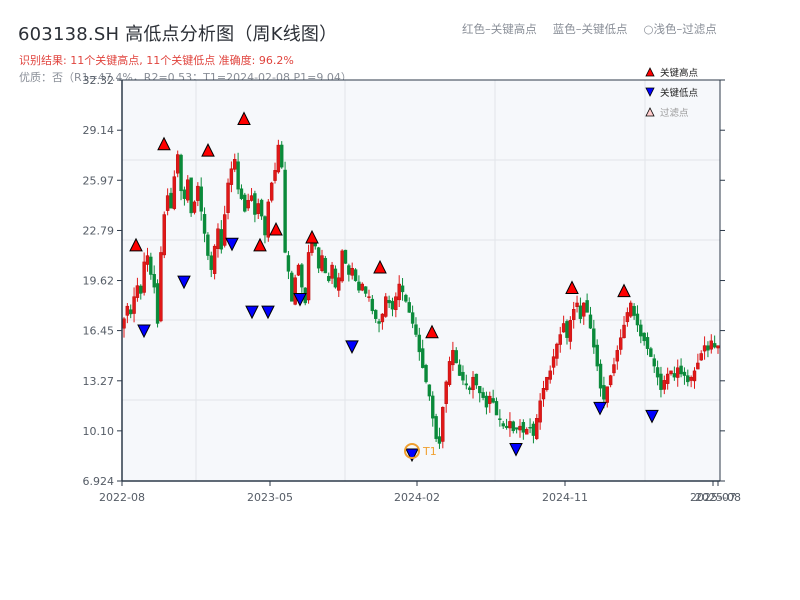  What do you see at coordinates (565, 497) in the screenshot?
I see `x-tick-label: 2024-11` at bounding box center [565, 497].